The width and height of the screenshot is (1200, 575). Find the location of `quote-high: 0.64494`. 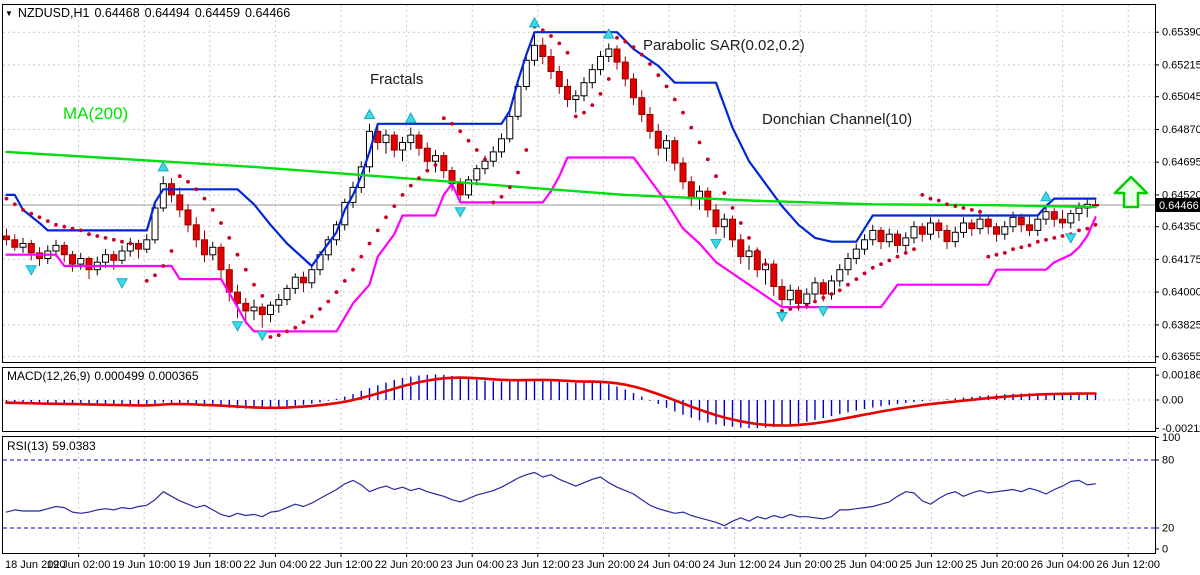

quote-high: 0.64494 is located at coordinates (167, 13).